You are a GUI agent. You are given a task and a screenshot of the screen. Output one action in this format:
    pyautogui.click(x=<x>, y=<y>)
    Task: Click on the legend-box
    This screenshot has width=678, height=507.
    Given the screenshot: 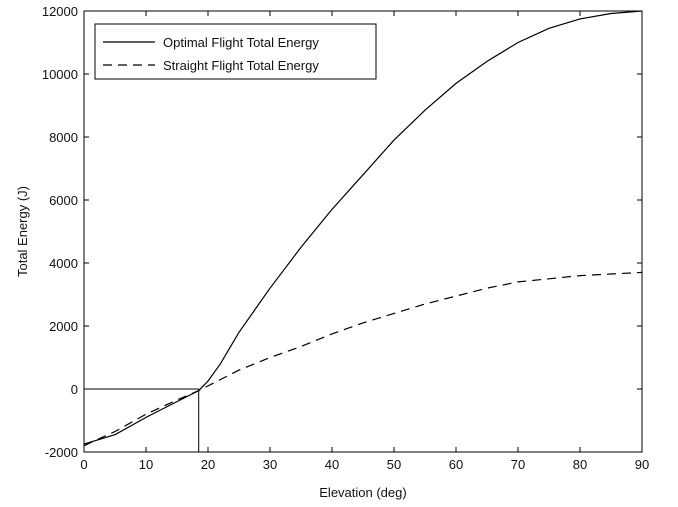 What is the action you would take?
    pyautogui.click(x=235, y=51)
    